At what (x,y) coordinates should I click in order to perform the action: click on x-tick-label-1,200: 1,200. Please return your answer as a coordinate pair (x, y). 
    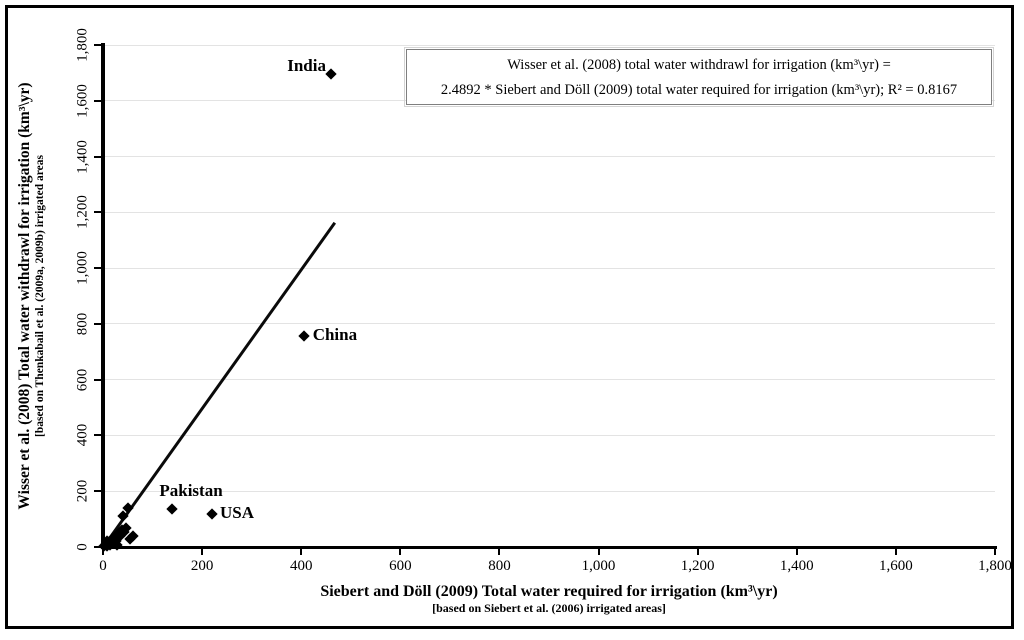
    Looking at the image, I should click on (697, 566).